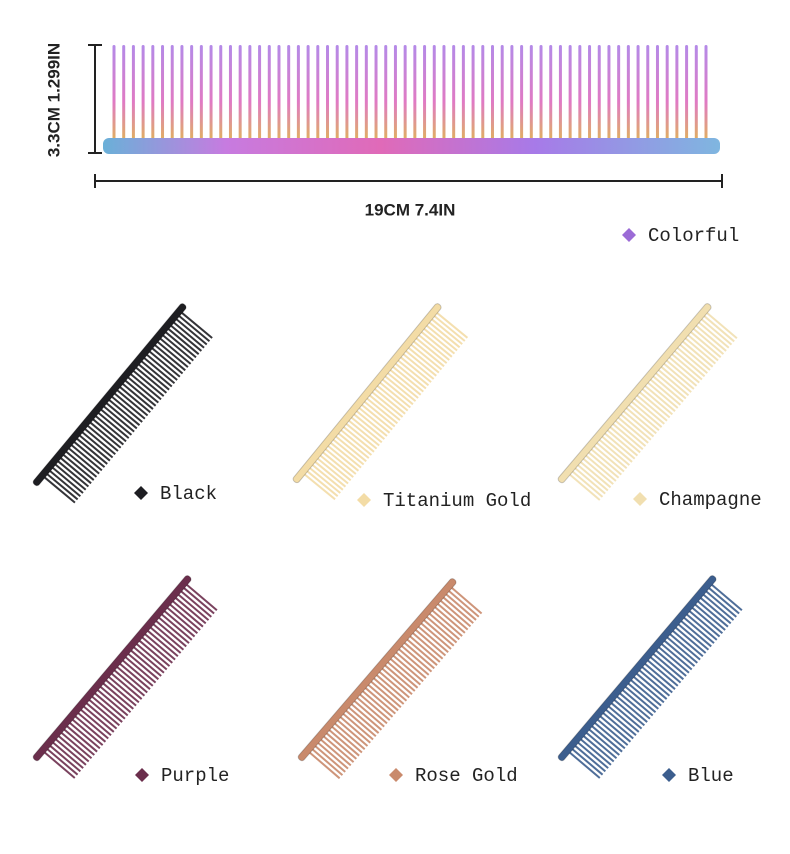  What do you see at coordinates (457, 501) in the screenshot?
I see `variant-label: Titanium Gold` at bounding box center [457, 501].